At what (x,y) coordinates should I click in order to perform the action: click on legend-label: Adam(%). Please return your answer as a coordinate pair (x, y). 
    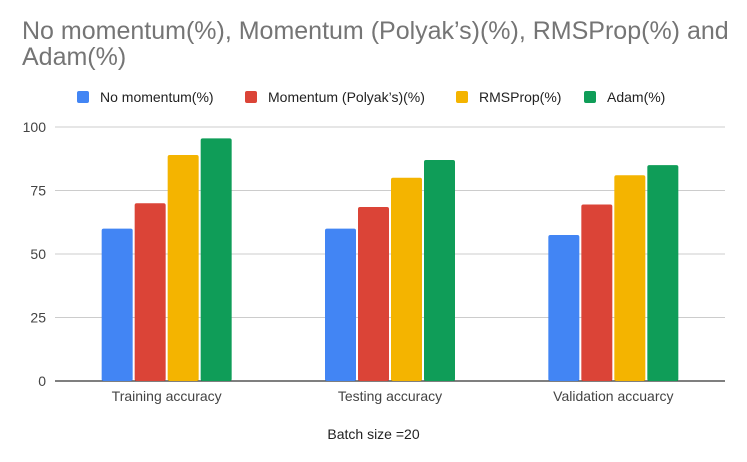
    Looking at the image, I should click on (636, 97).